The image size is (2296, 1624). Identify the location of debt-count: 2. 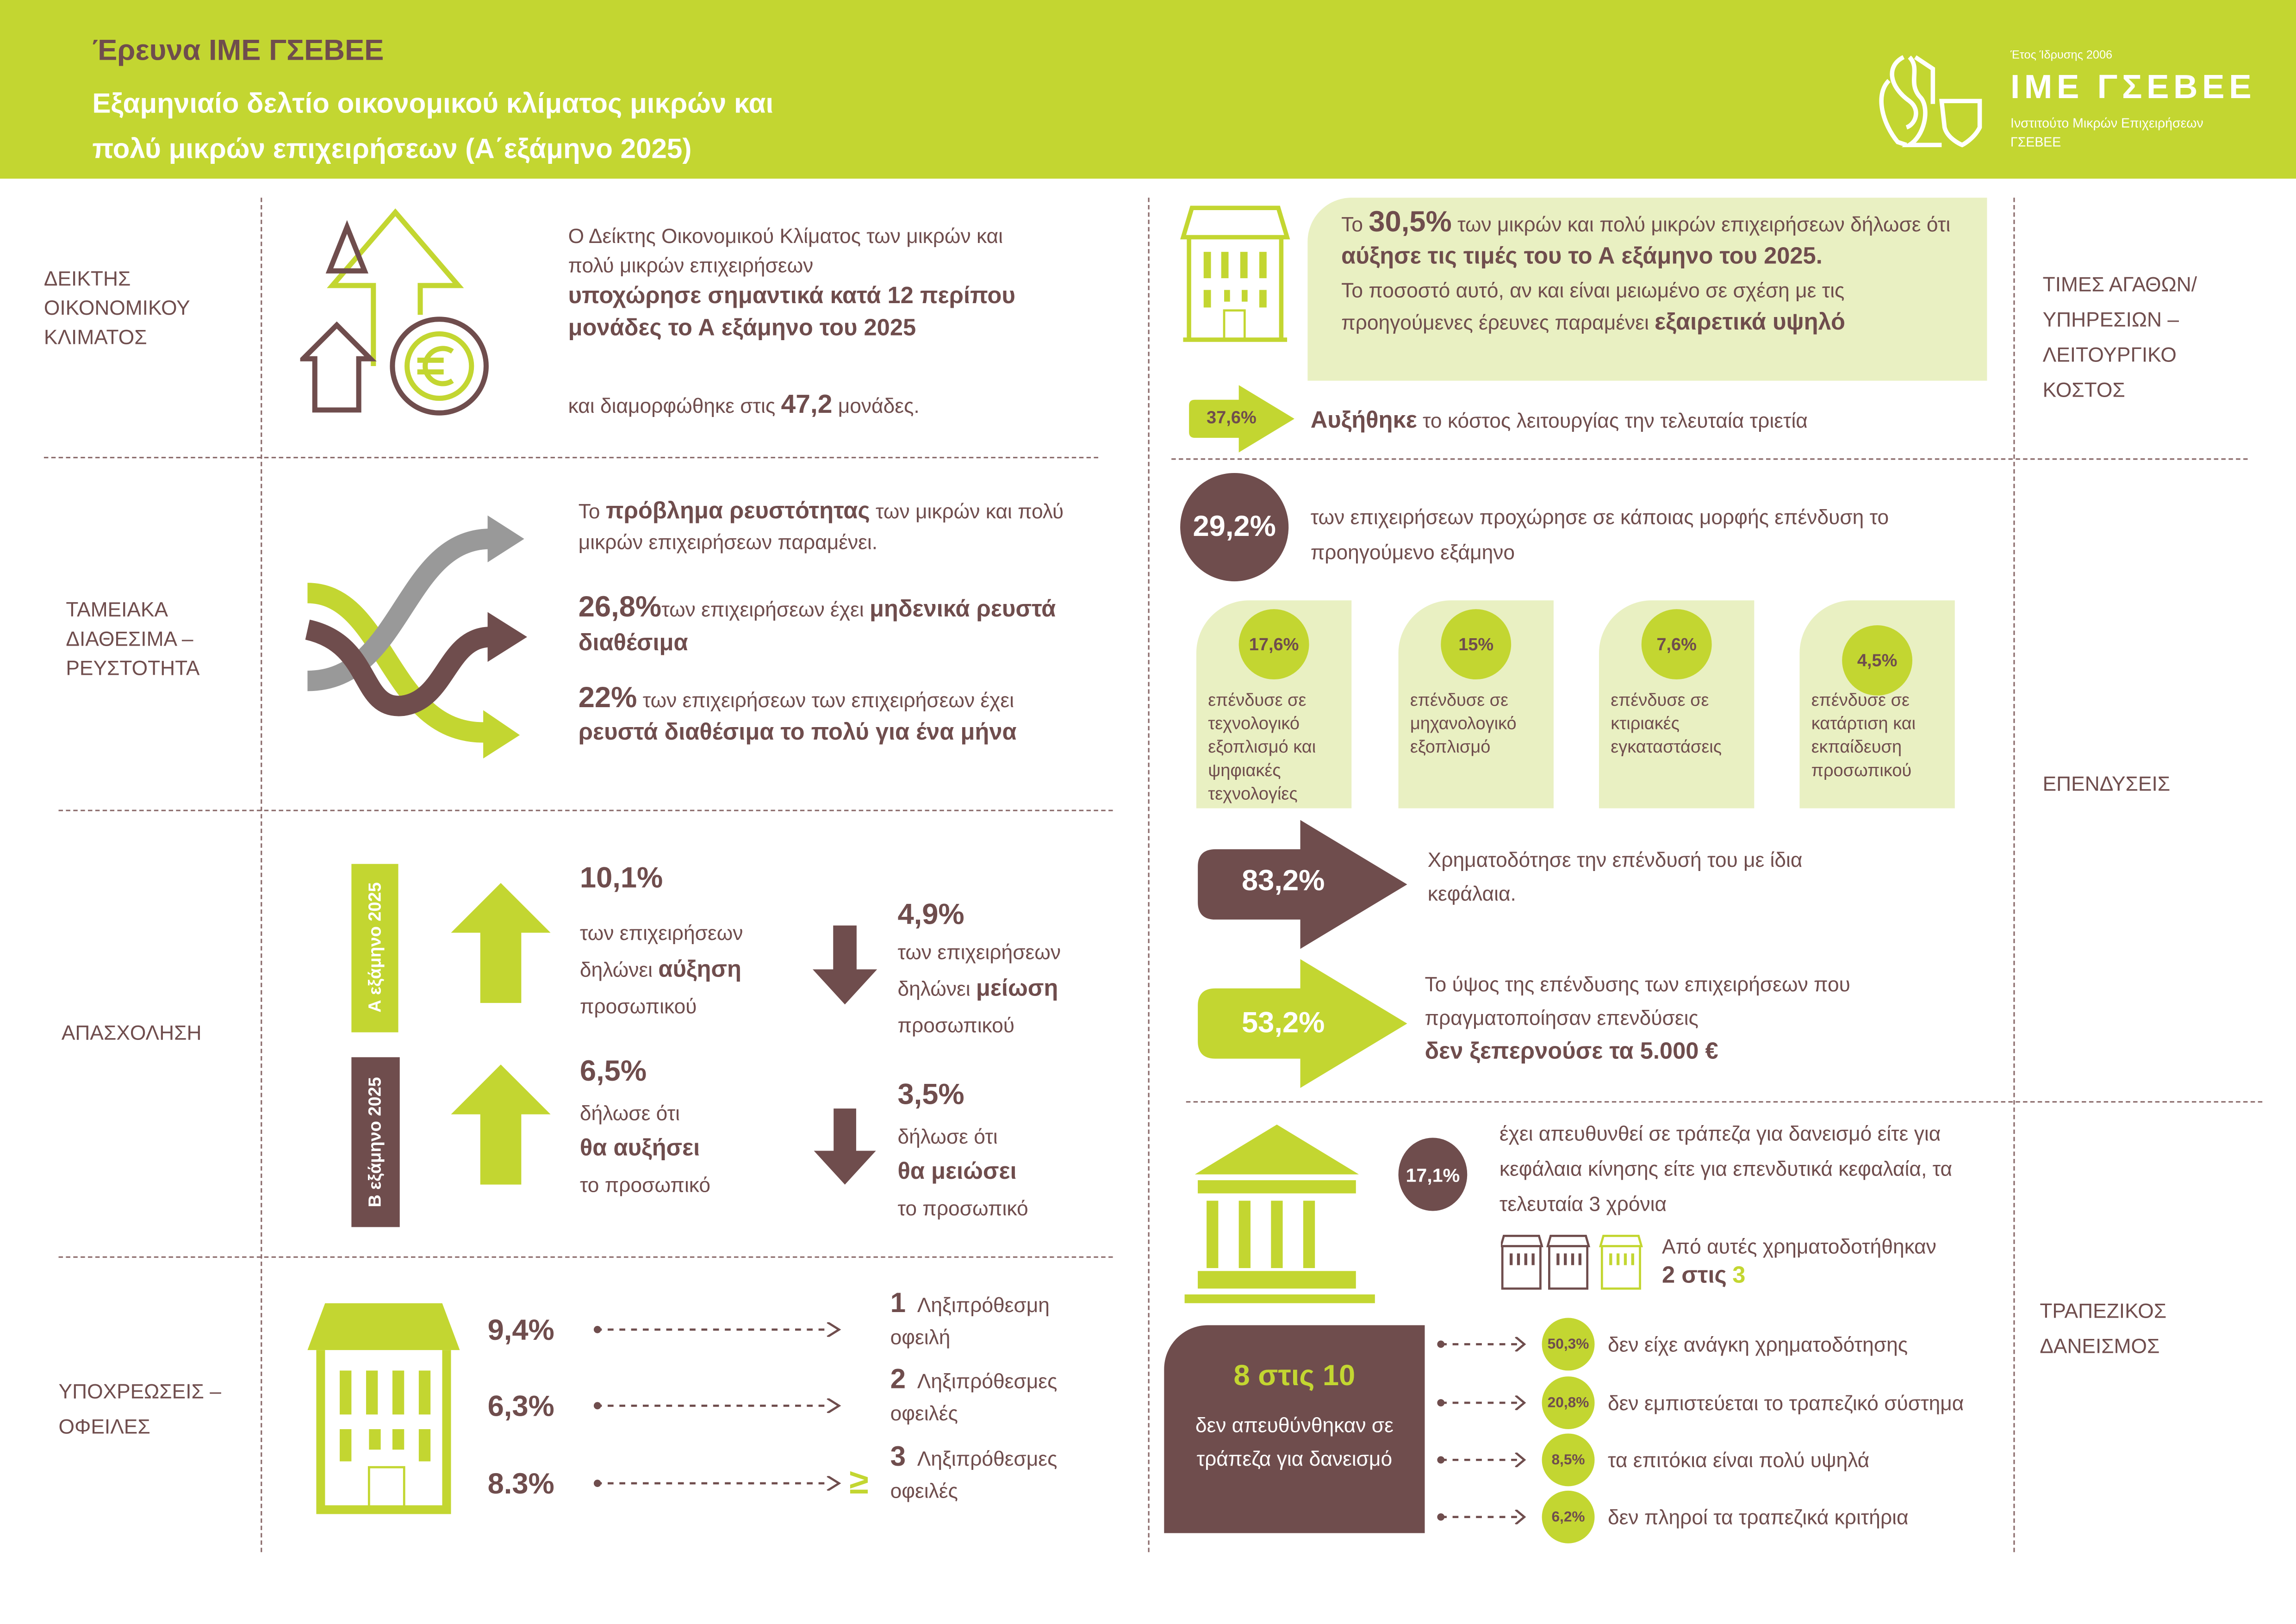
(898, 1380).